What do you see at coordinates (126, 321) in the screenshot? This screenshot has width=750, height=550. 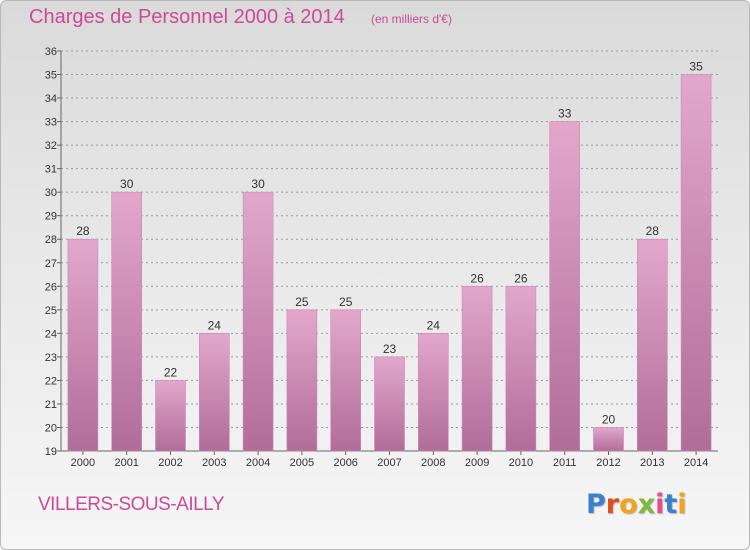 I see `bar-2001` at bounding box center [126, 321].